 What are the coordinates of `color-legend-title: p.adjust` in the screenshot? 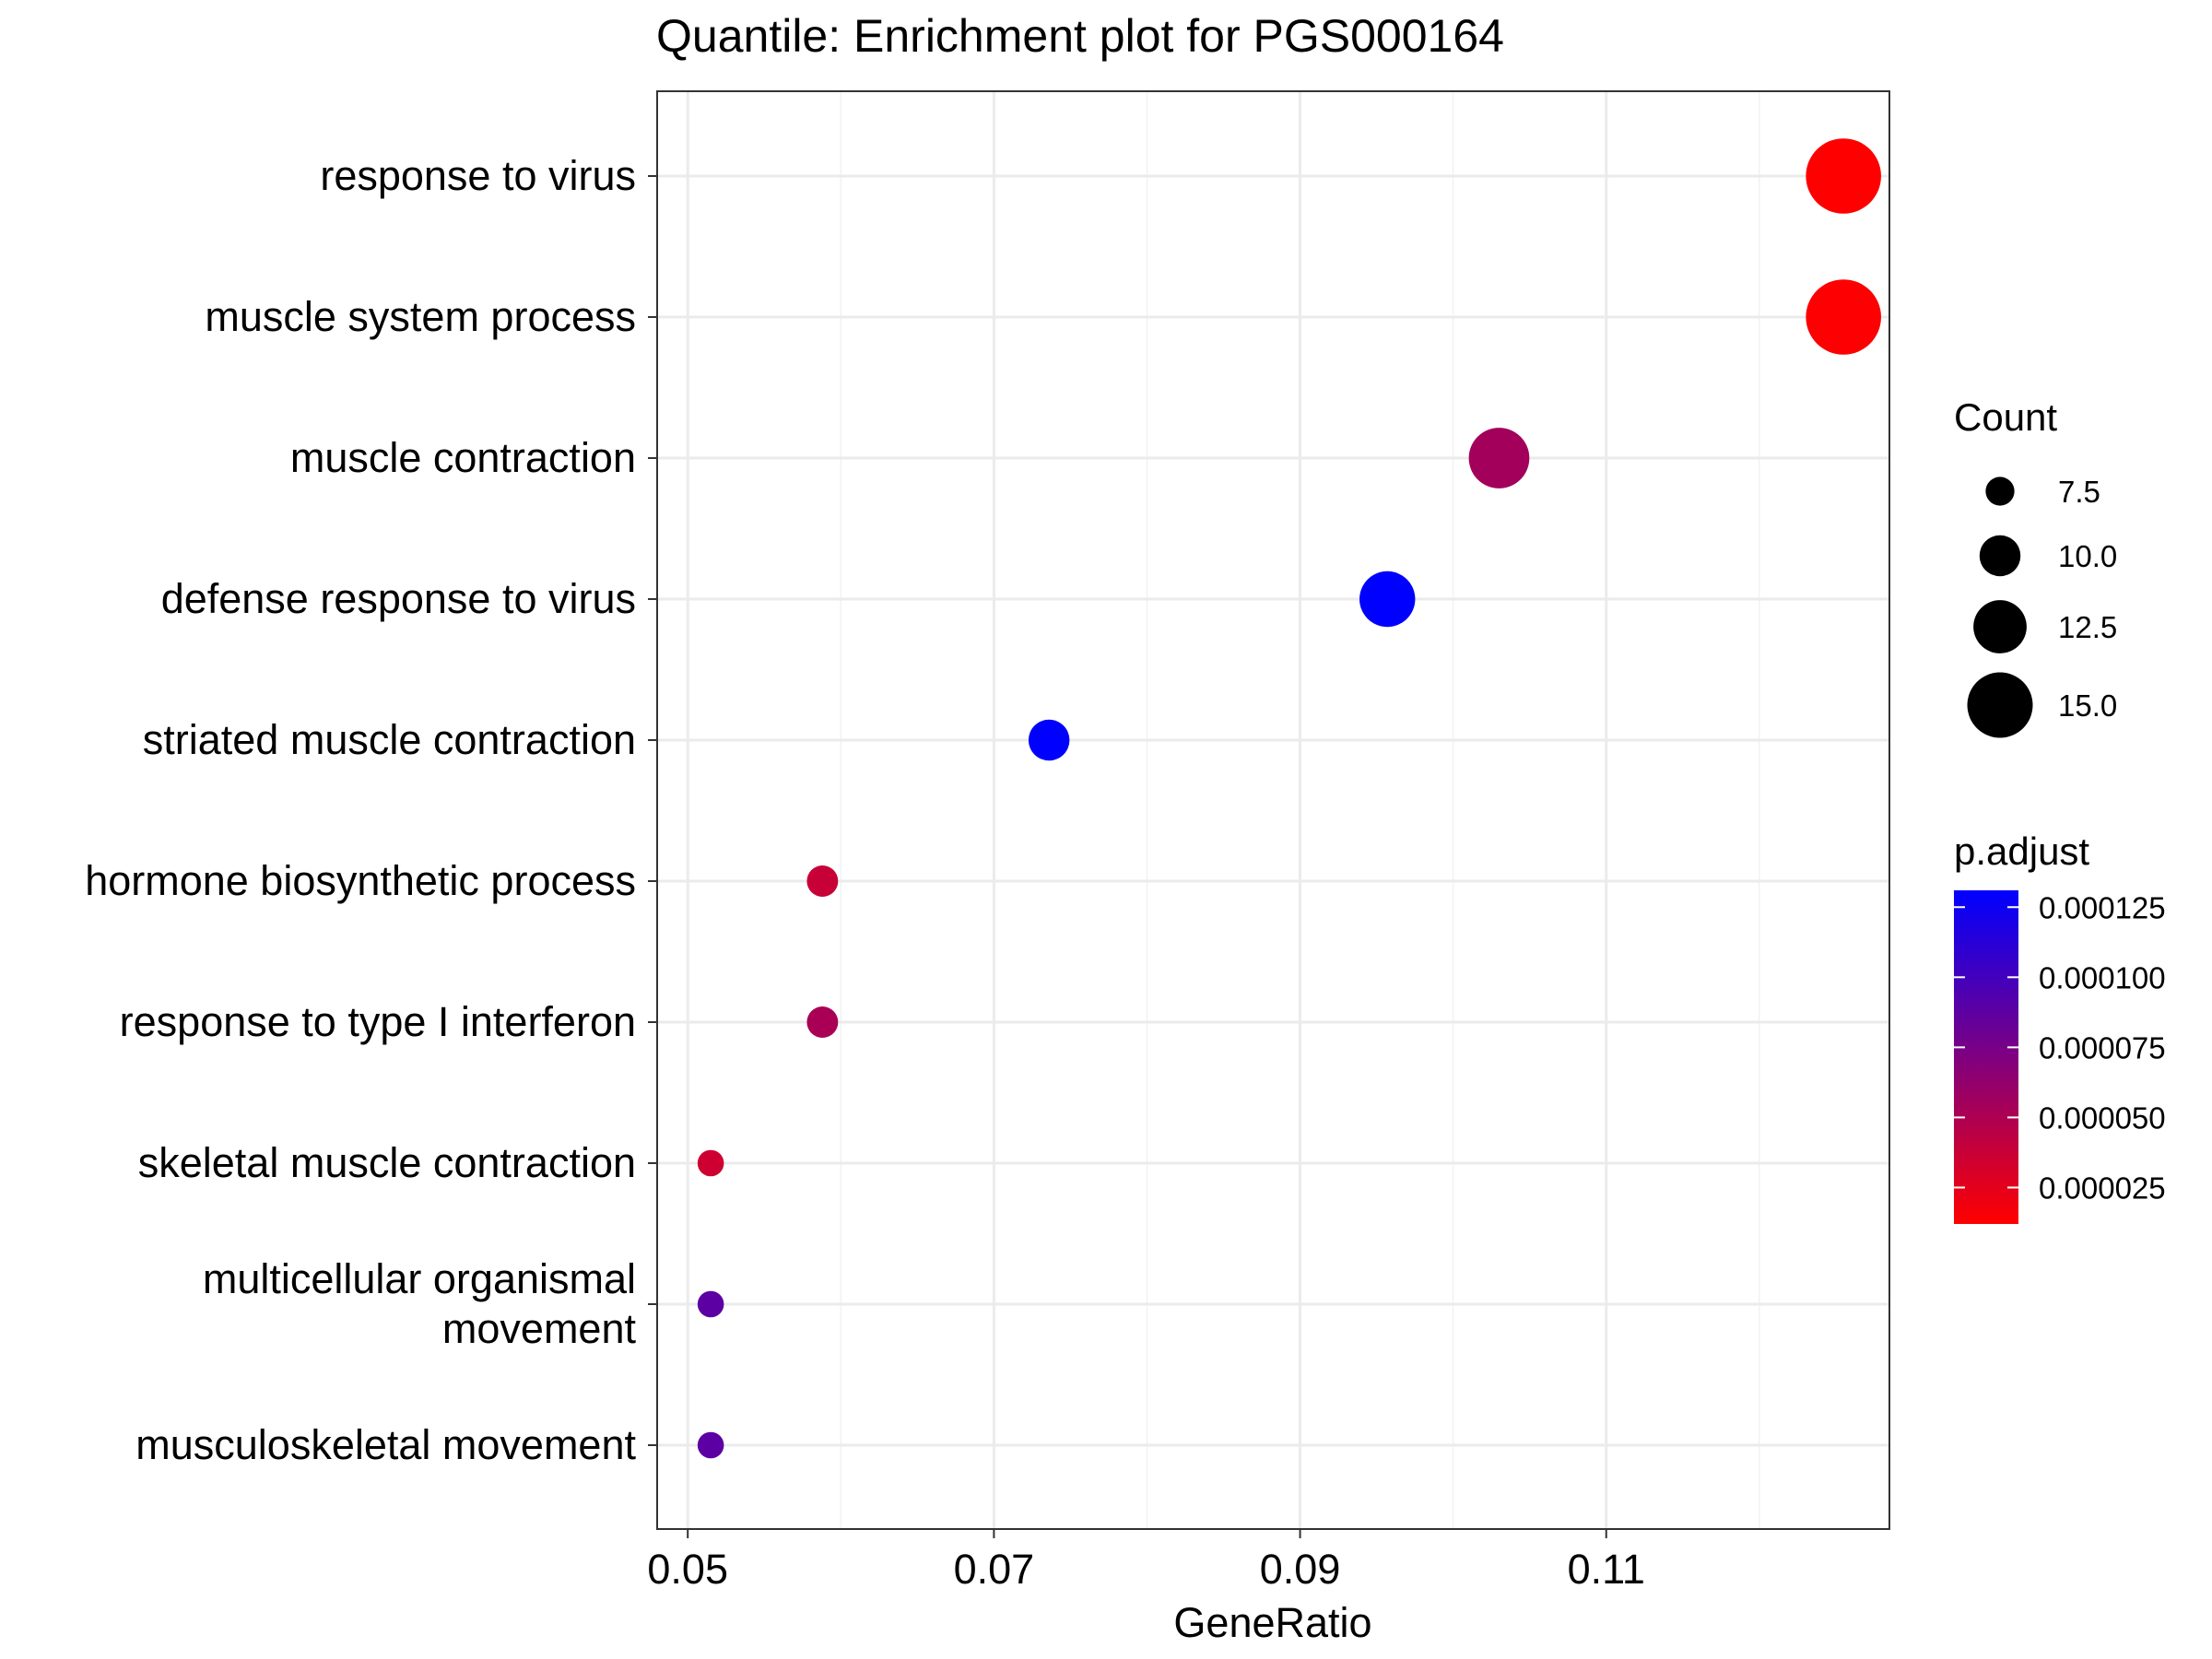 It's located at (2021, 851).